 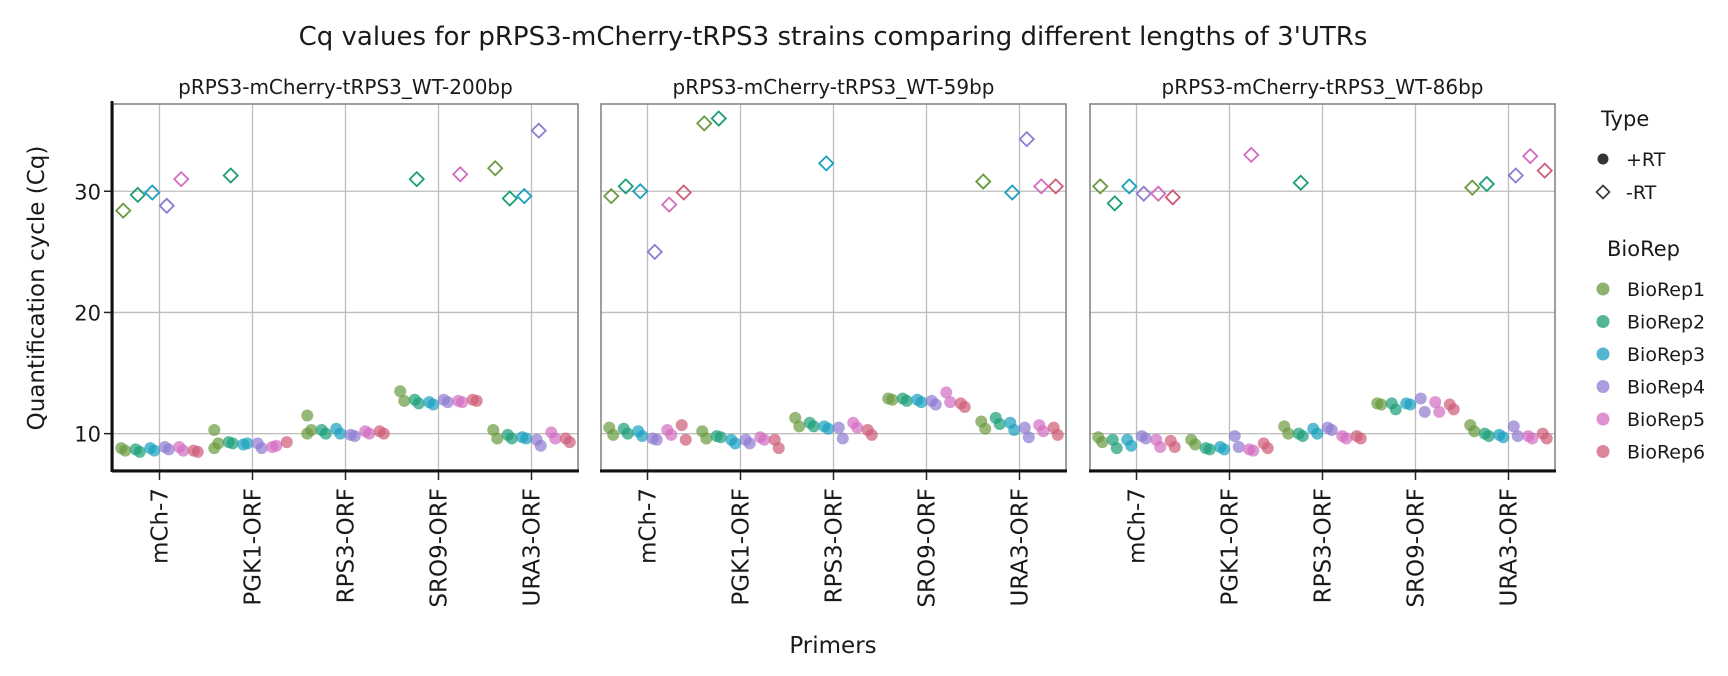 I want to click on legend-key-biorep4, so click(x=1603, y=386).